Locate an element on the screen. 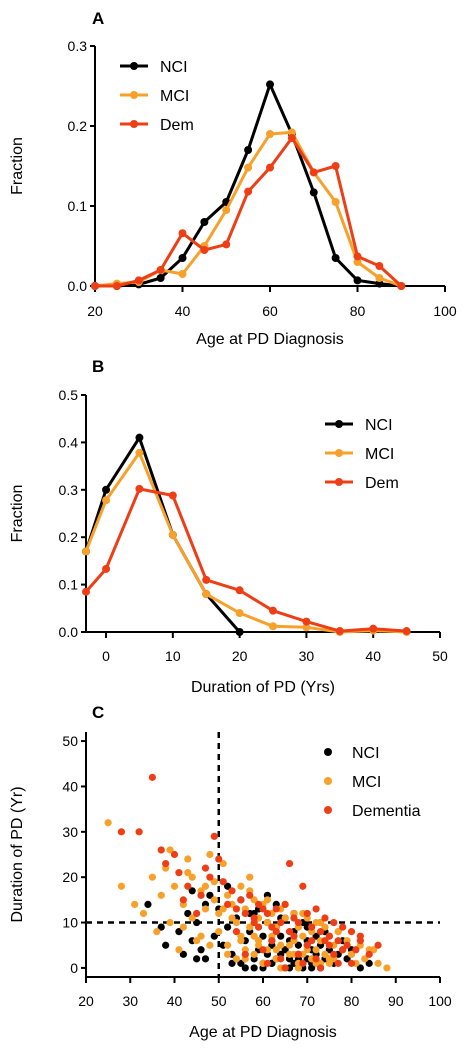 This screenshot has height=1050, width=472. panel-c-y-tick-label: 0 is located at coordinates (74, 968).